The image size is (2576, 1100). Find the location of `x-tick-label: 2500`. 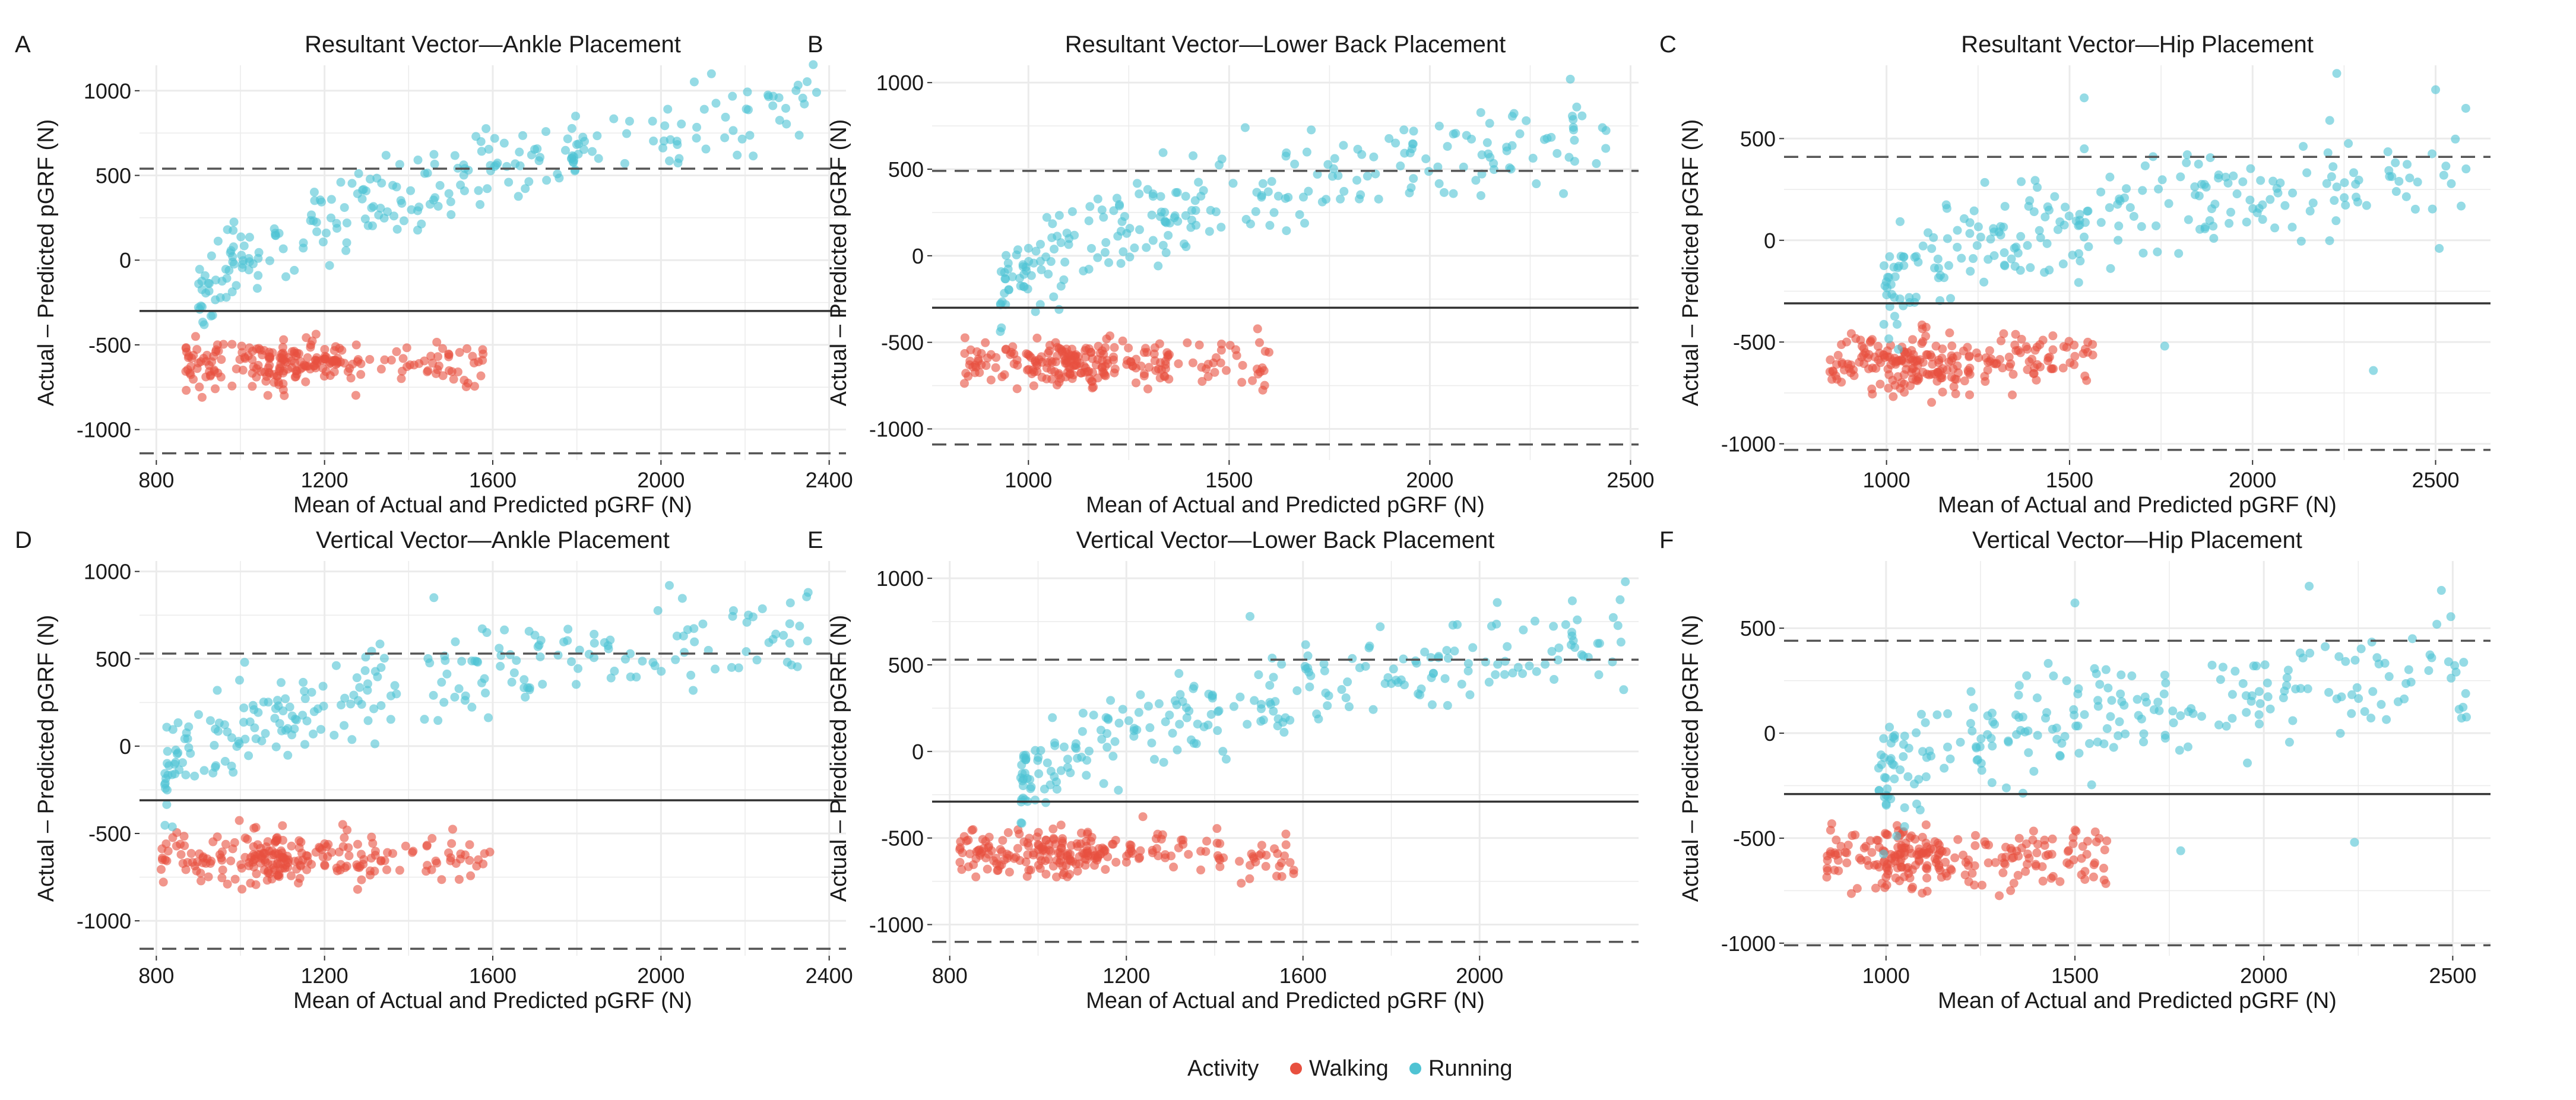

x-tick-label: 2500 is located at coordinates (2452, 975).